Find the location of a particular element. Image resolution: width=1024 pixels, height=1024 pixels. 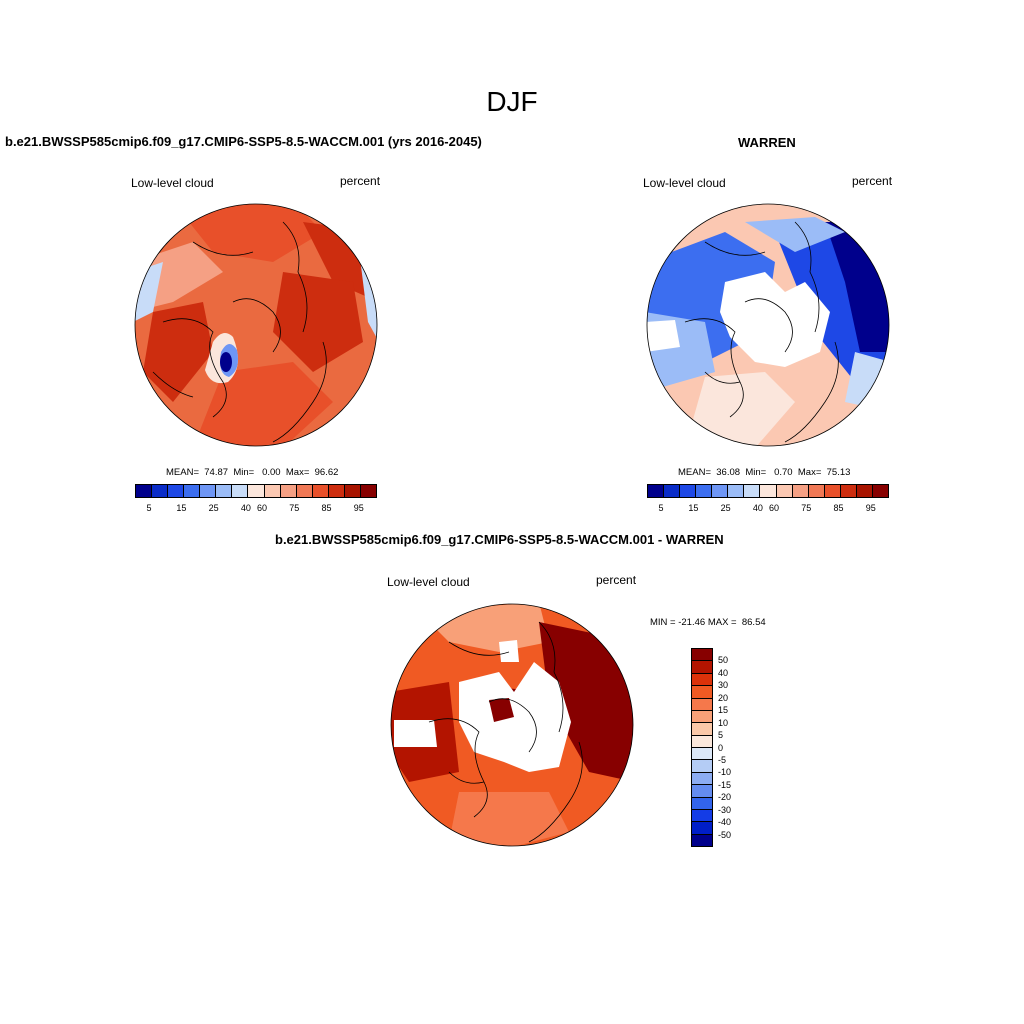

obs-panel-title: WARREN is located at coordinates (767, 142).